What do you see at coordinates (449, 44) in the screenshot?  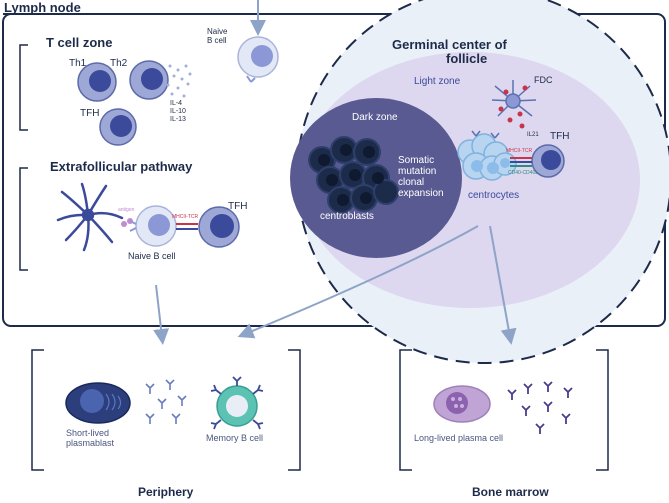 I see `germinal-center-title-line1: Germinal center of` at bounding box center [449, 44].